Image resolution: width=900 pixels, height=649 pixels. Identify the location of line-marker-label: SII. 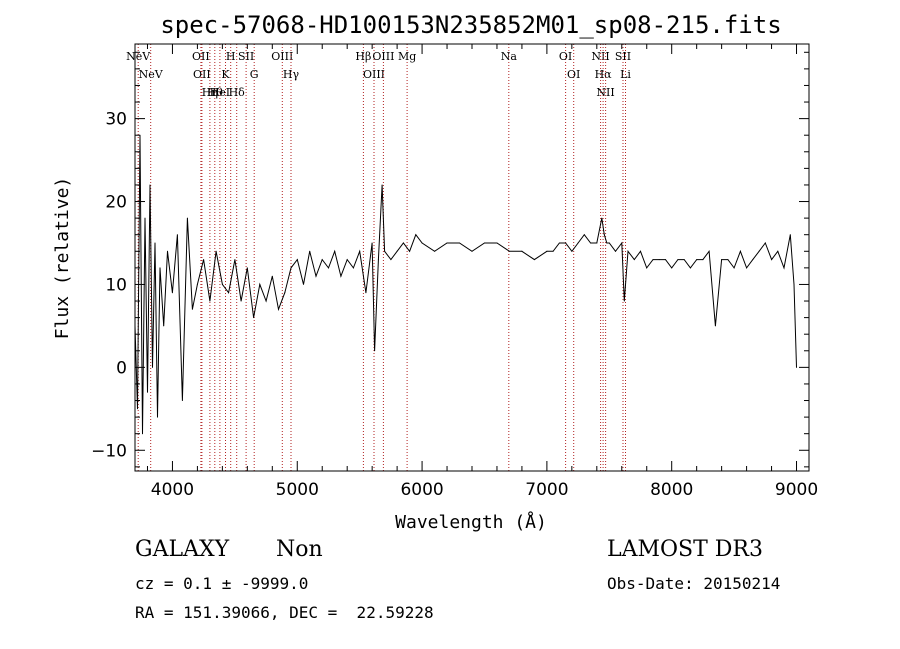
(246, 56).